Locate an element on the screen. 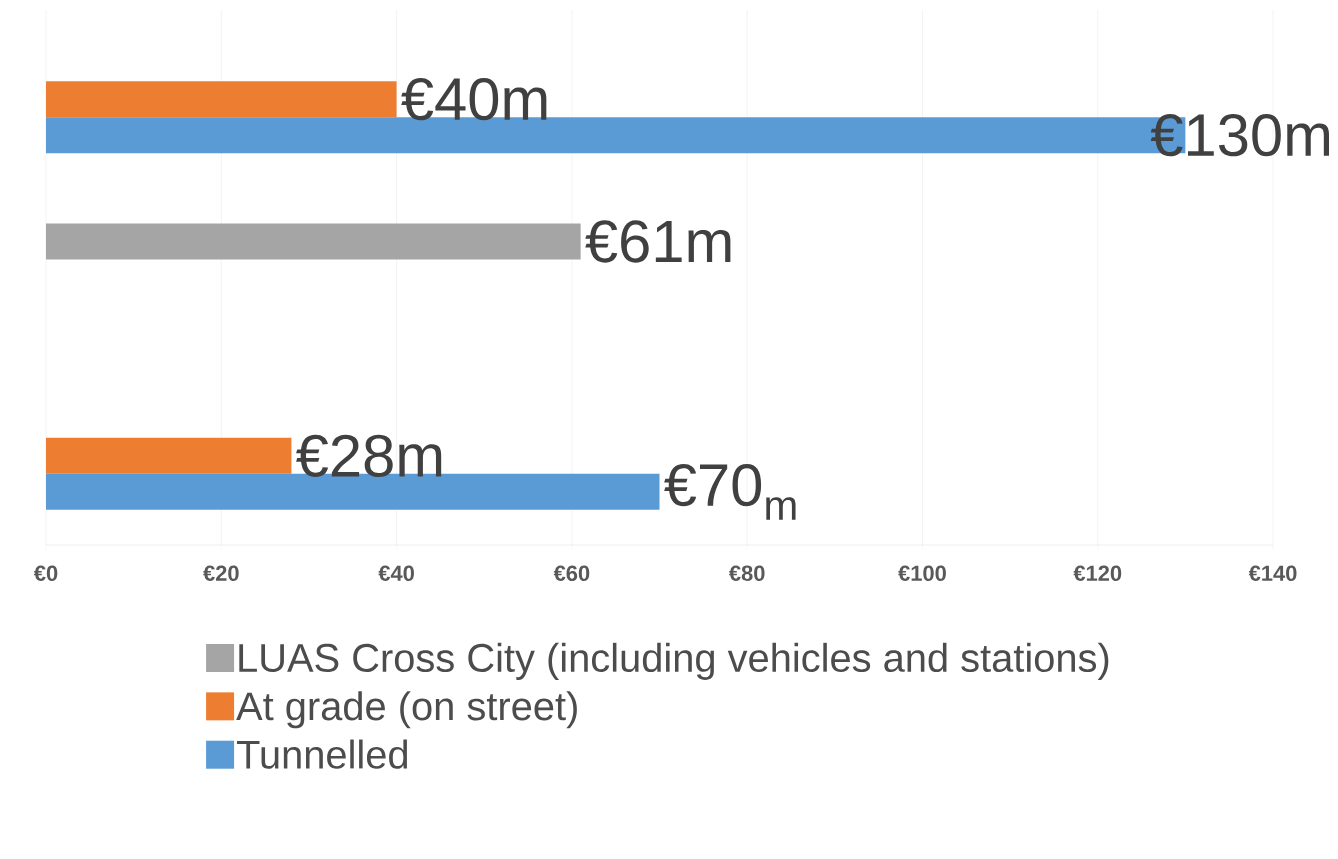 This screenshot has width=1338, height=859. data-label: €28m is located at coordinates (369, 455).